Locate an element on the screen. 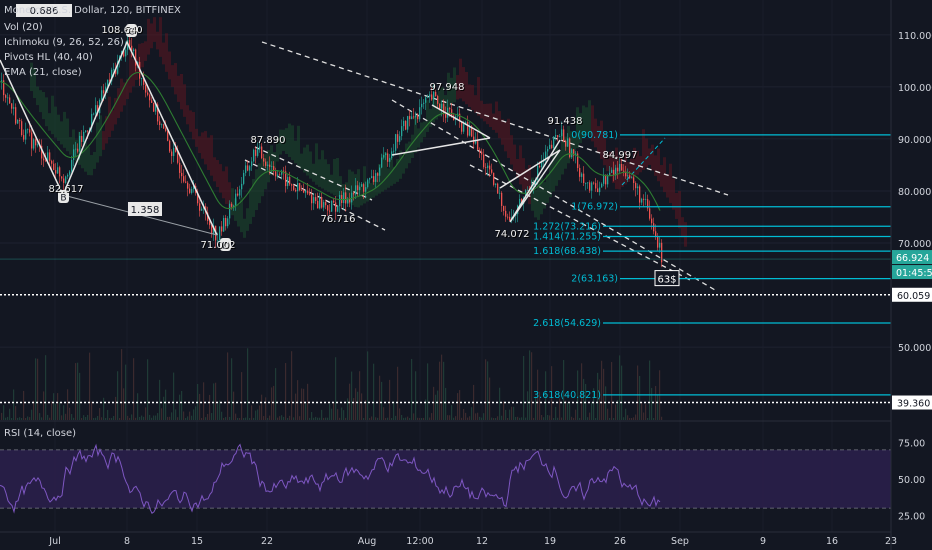 This screenshot has height=550, width=932. symbol-legend: Monero / U.S. Dollar, 120, BITFINEX is located at coordinates (92, 10).